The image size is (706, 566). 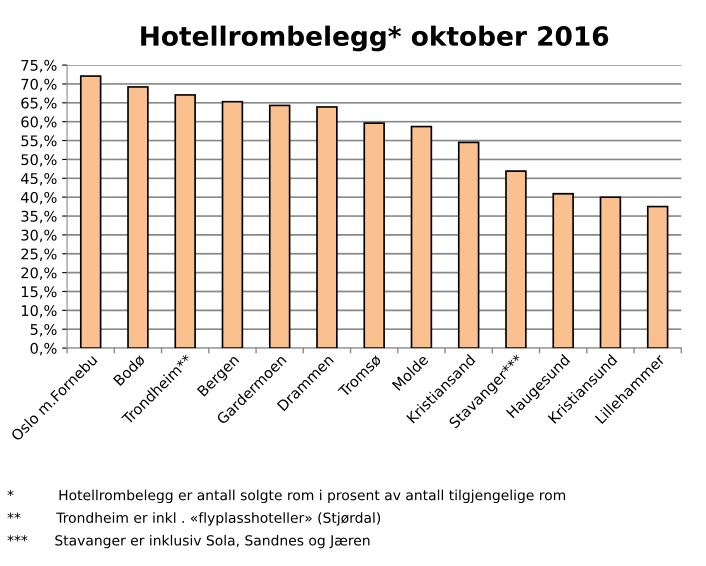 What do you see at coordinates (188, 541) in the screenshot?
I see `text: *** Stavanger er inklusiv Sola, Sandnes og Jæren` at bounding box center [188, 541].